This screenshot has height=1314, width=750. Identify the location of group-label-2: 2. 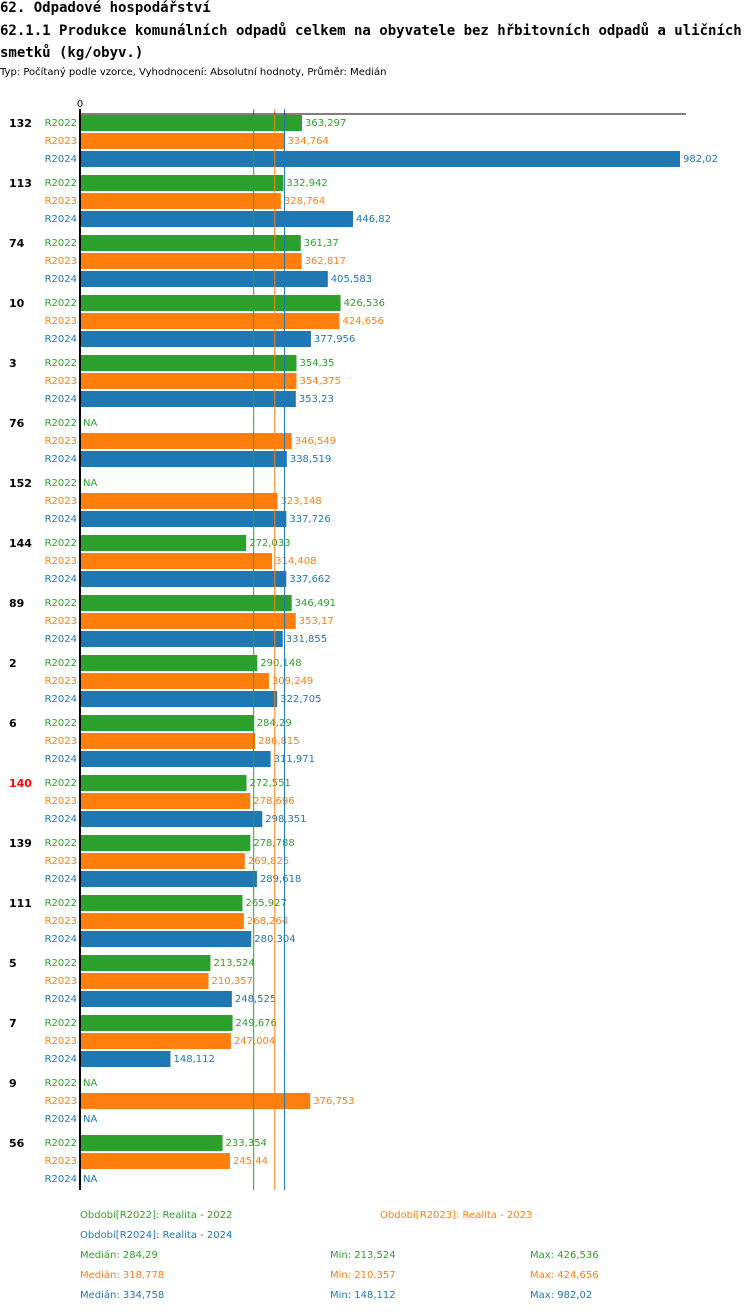
(13, 663).